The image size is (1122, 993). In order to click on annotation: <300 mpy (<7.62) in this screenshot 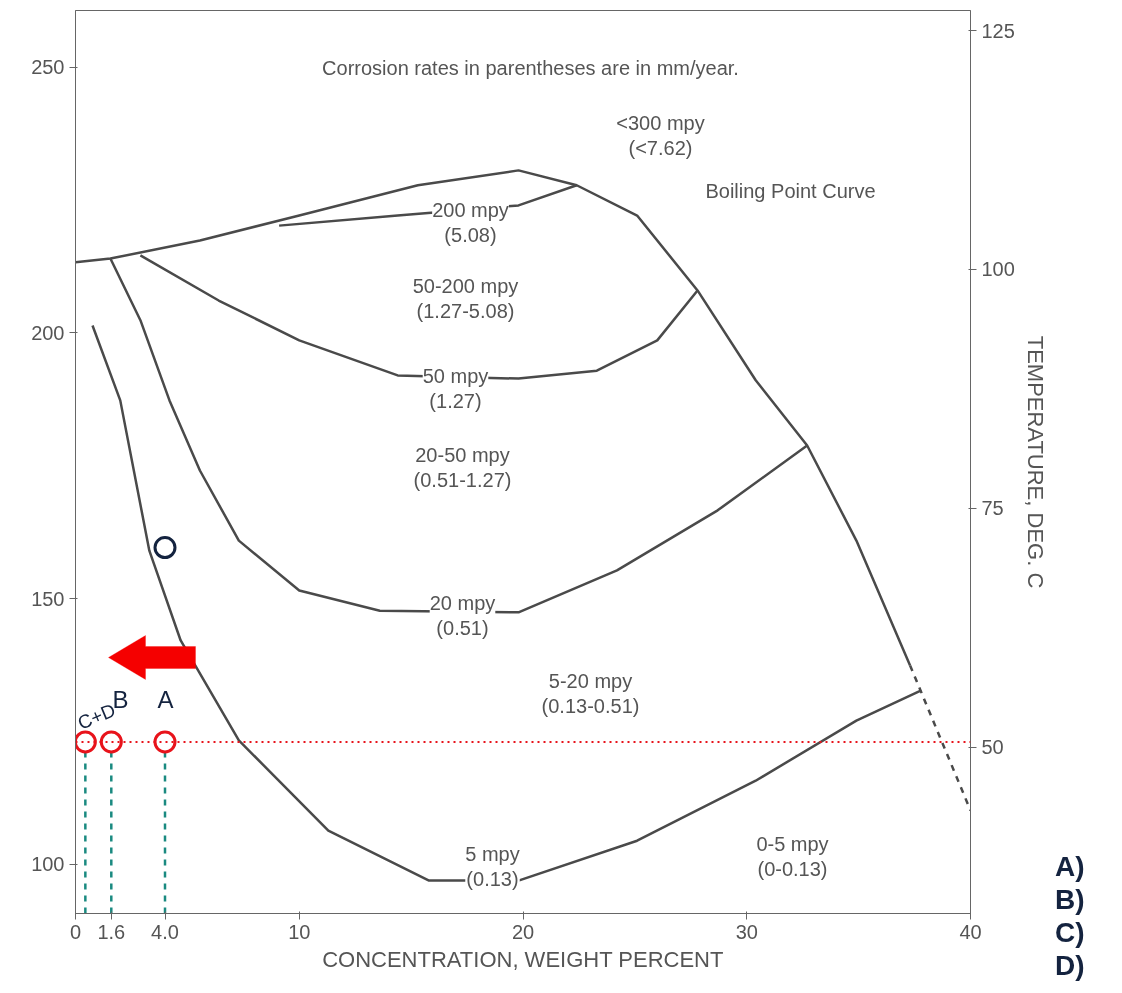, I will do `click(660, 135)`.